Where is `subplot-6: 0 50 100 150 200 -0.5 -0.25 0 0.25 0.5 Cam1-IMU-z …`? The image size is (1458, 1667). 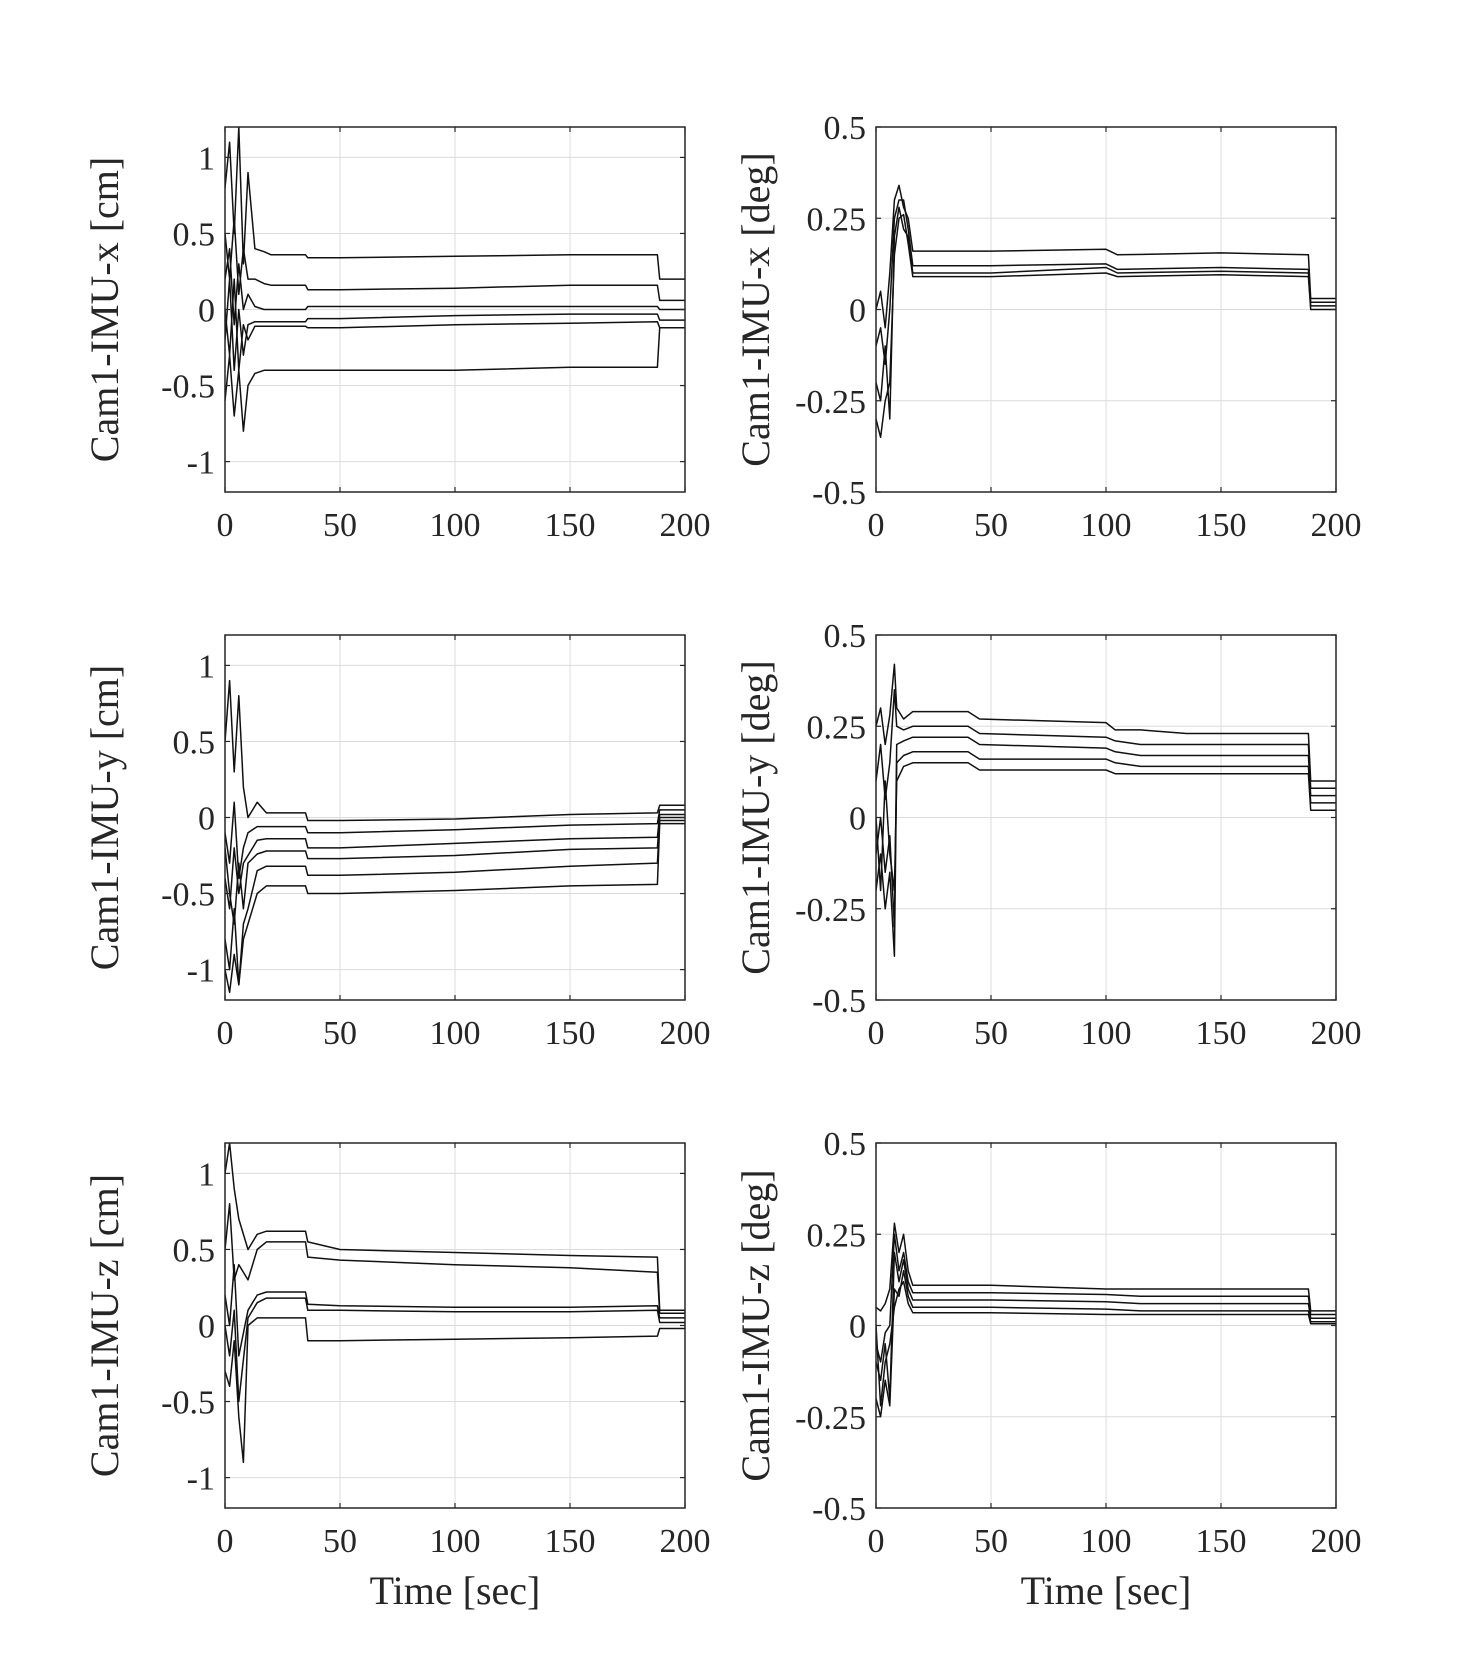 subplot-6: 0 50 100 150 200 -0.5 -0.25 0 0.25 0.5 Cam1-IMU-z … is located at coordinates (1047, 1369).